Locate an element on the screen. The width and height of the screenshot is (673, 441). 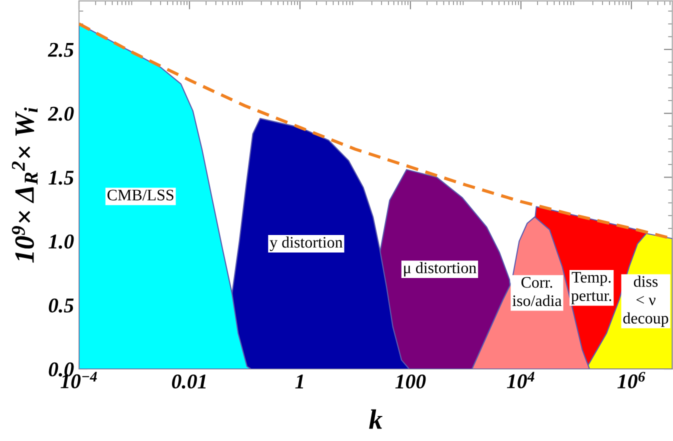
y-tick-label: 0.0 is located at coordinates (61, 369).